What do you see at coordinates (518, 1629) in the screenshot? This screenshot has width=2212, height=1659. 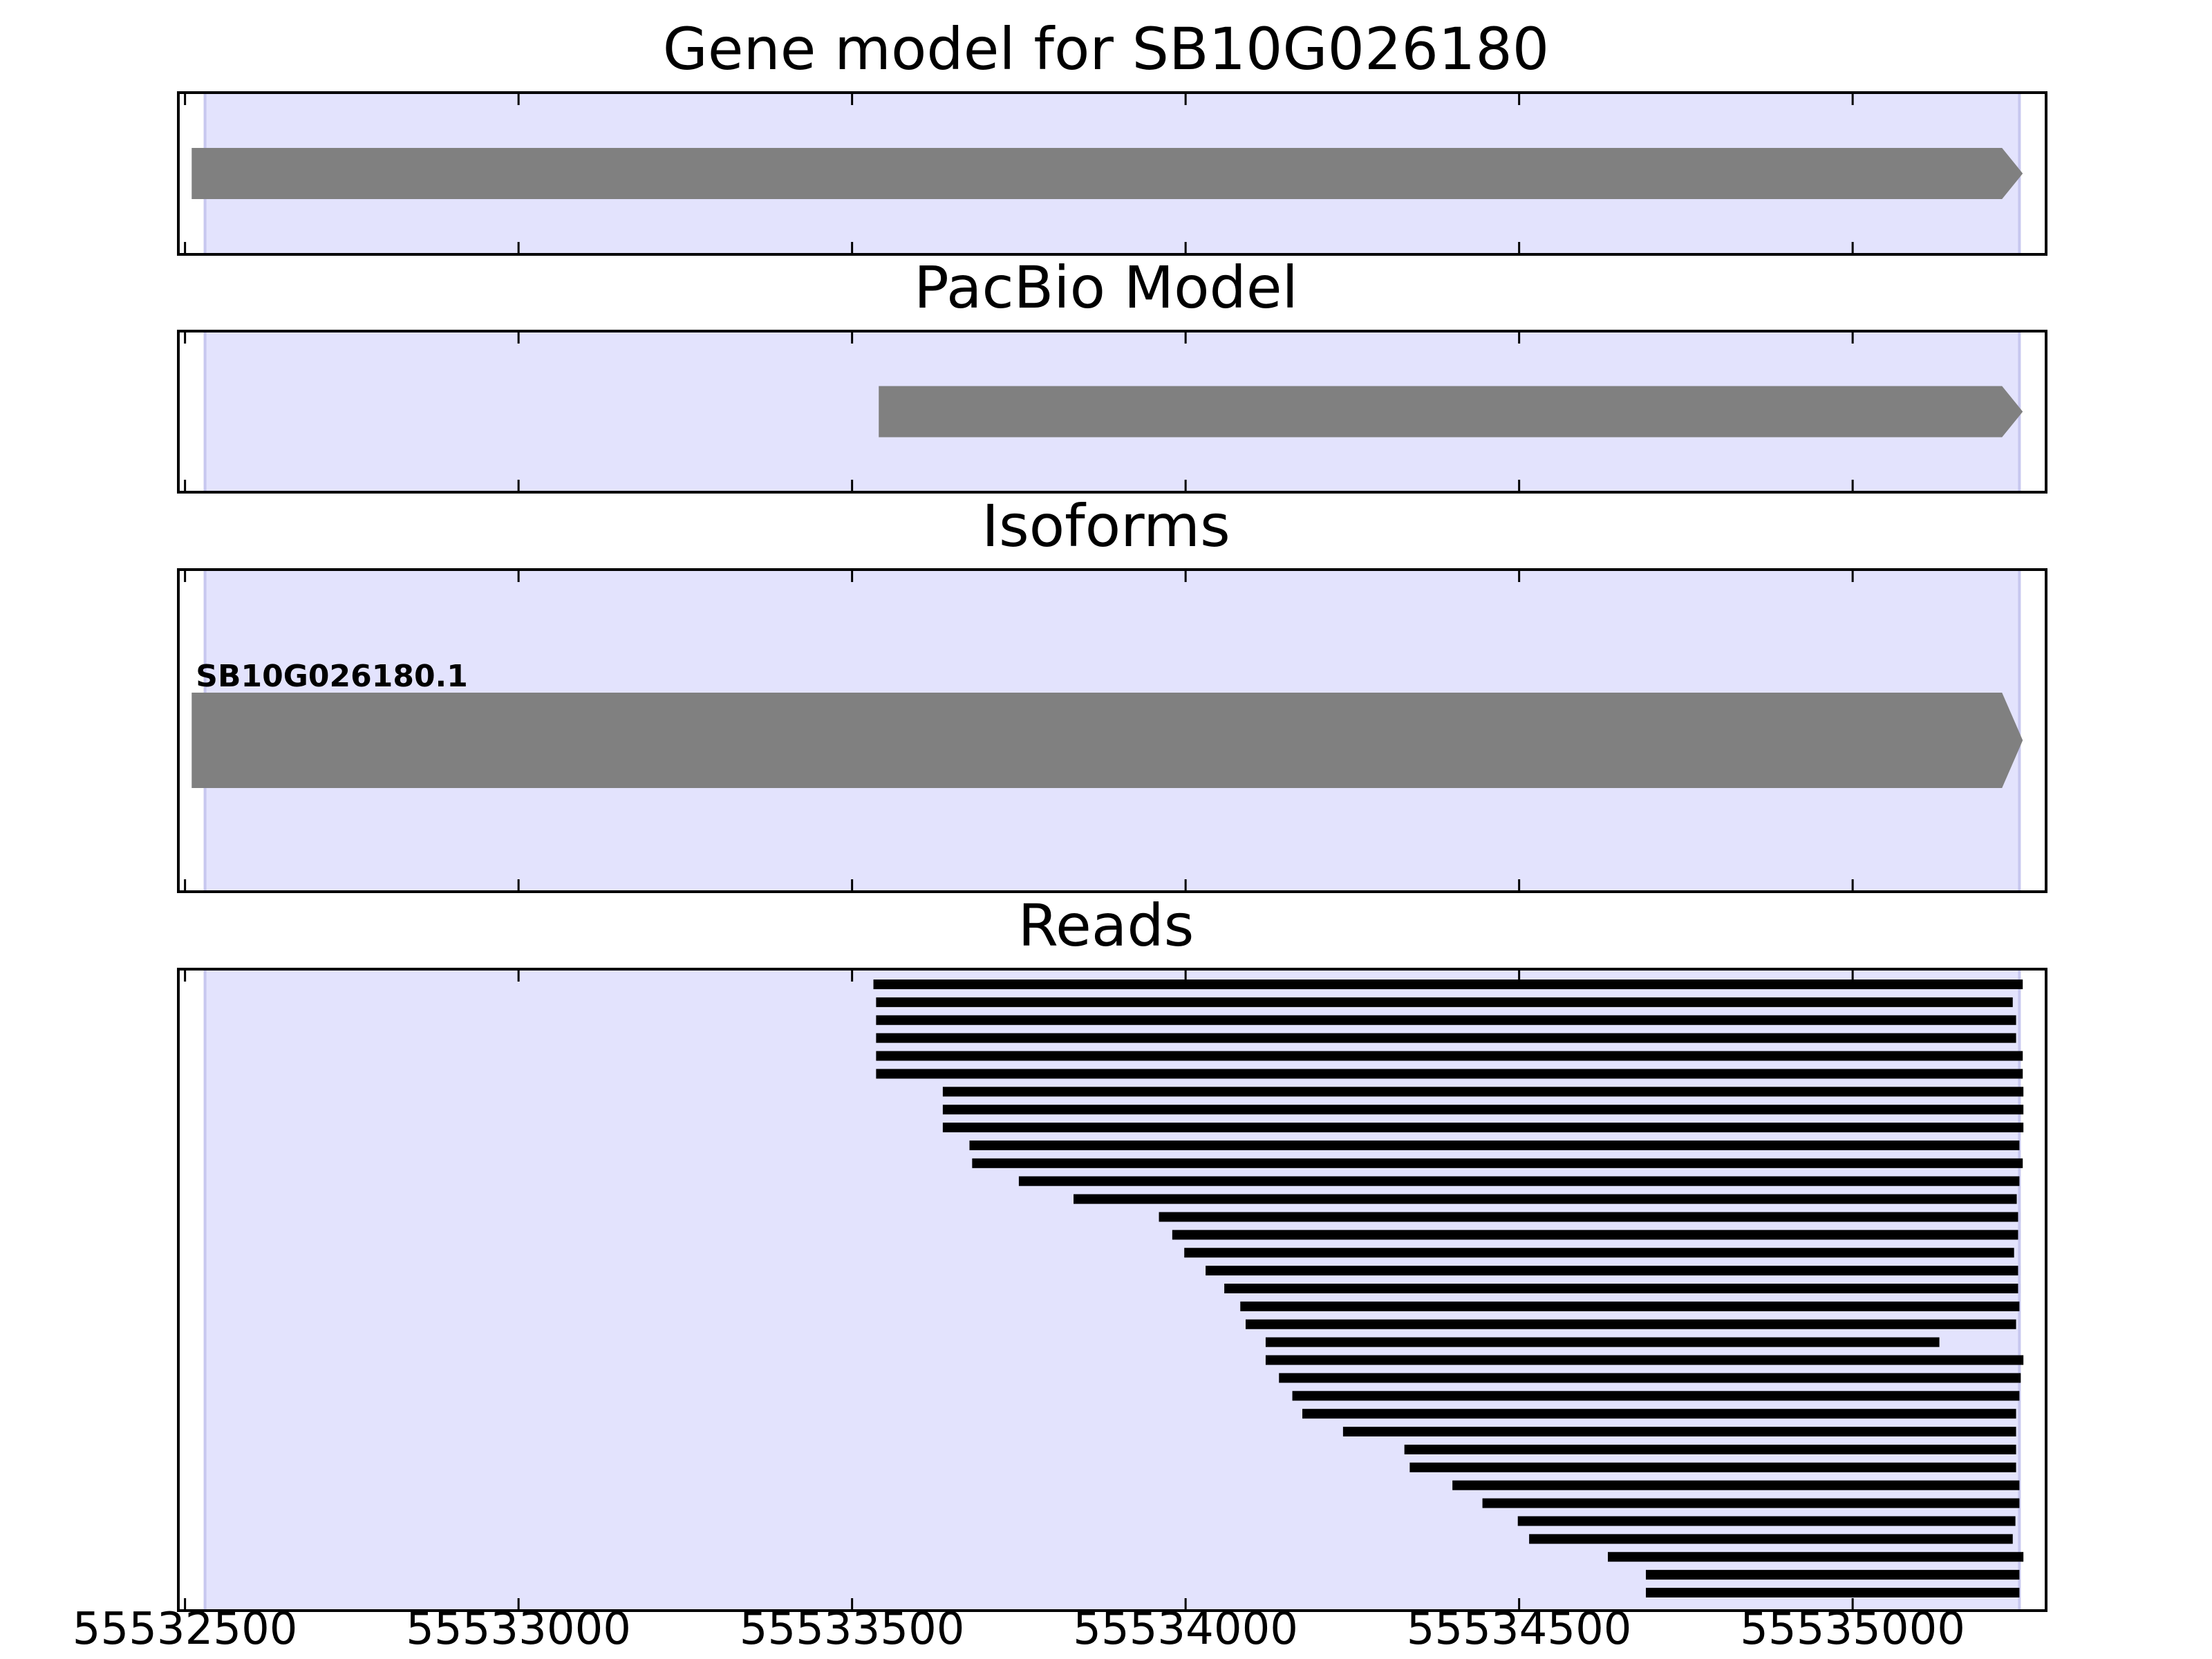 I see `x-tick-label: 55533000` at bounding box center [518, 1629].